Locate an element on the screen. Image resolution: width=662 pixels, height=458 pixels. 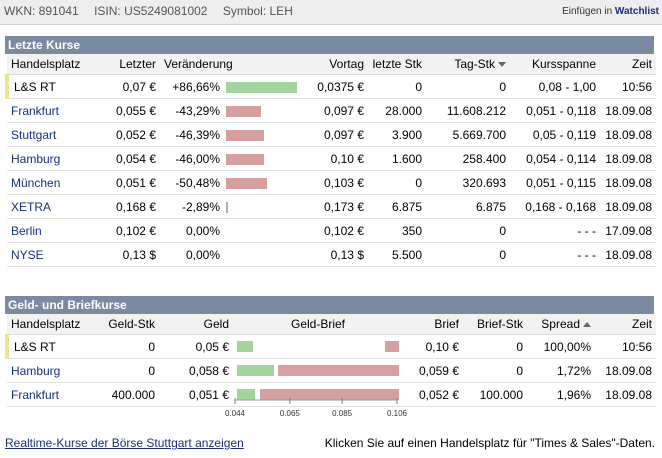
last-price: 0,052 € is located at coordinates (127, 134).